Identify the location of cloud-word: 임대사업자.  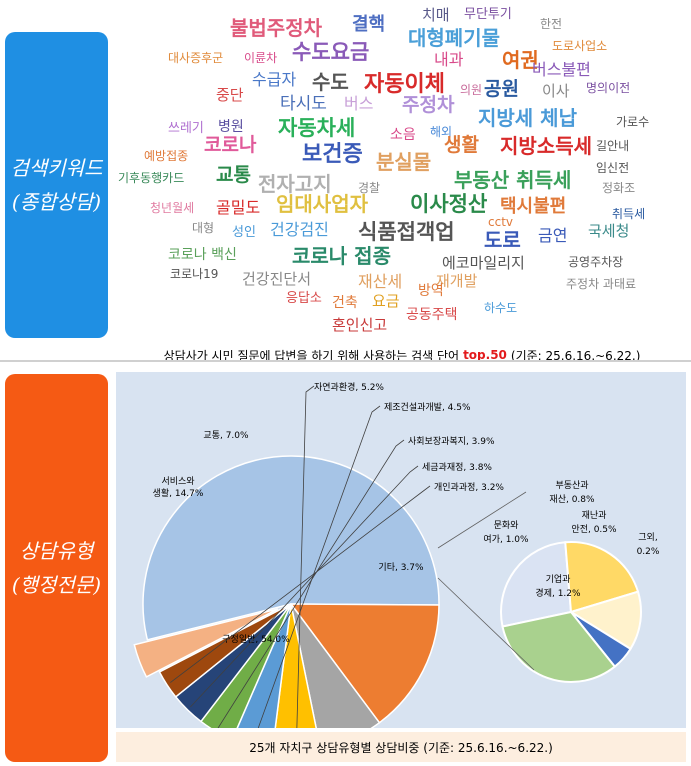
(322, 204).